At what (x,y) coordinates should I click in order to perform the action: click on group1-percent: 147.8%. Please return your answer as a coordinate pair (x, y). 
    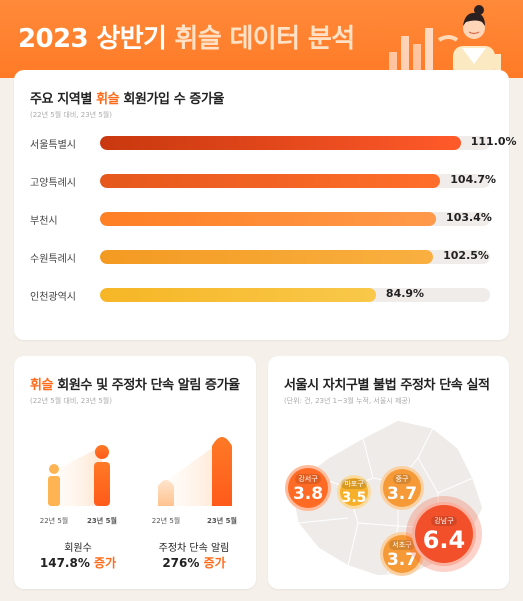
    Looking at the image, I should click on (64, 563).